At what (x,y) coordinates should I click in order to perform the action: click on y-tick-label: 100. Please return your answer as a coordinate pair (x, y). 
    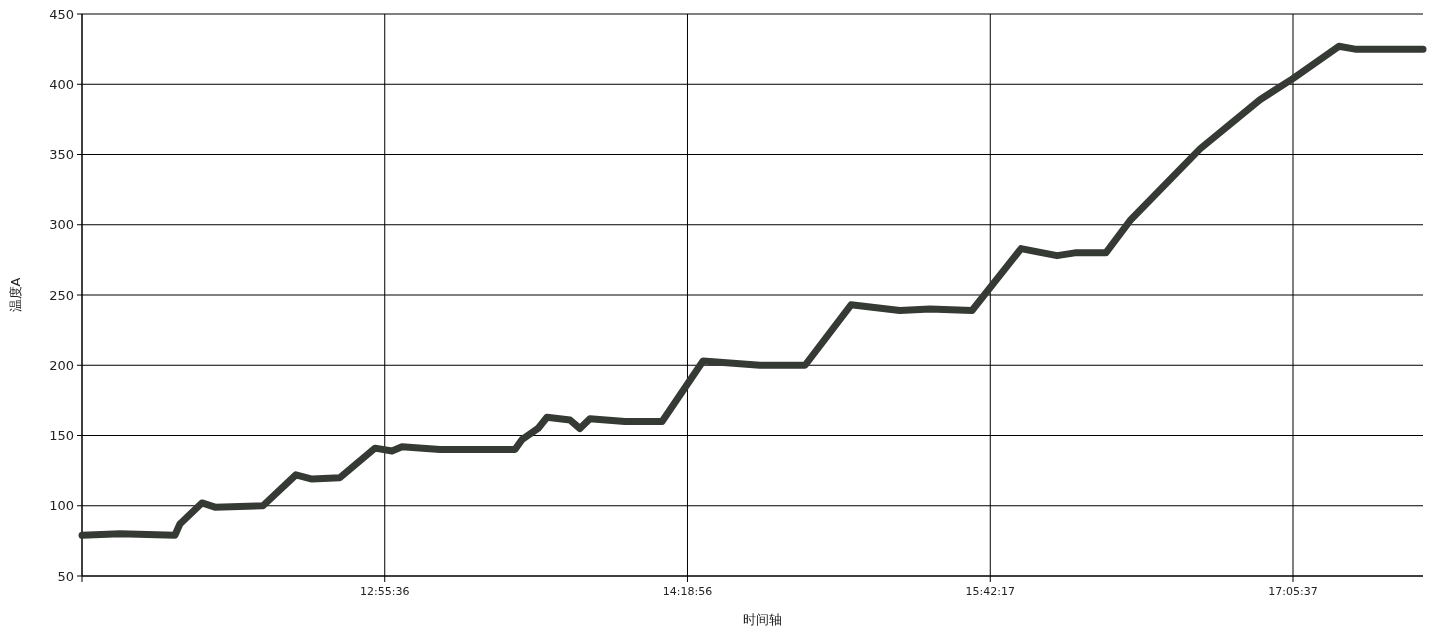
    Looking at the image, I should click on (61, 506).